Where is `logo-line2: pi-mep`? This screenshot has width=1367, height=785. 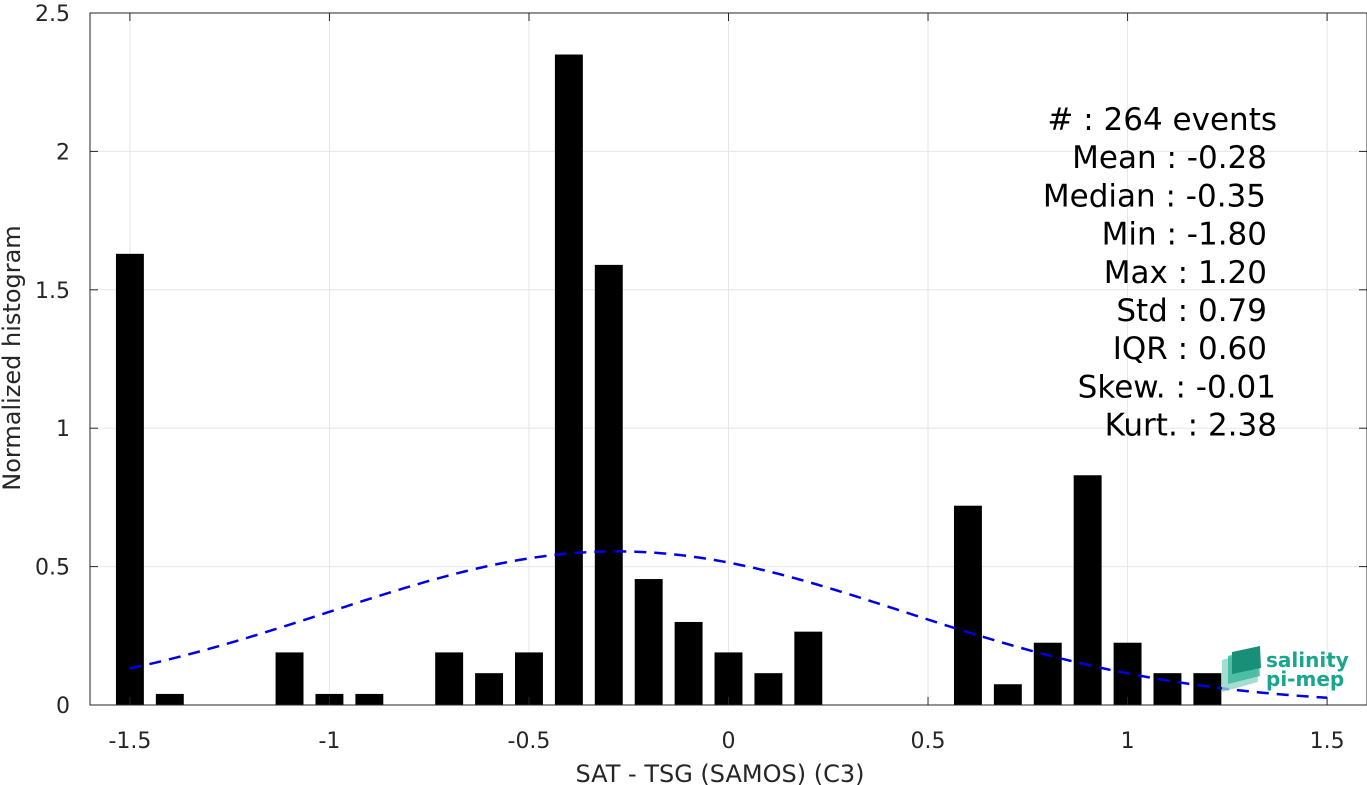 logo-line2: pi-mep is located at coordinates (1305, 679).